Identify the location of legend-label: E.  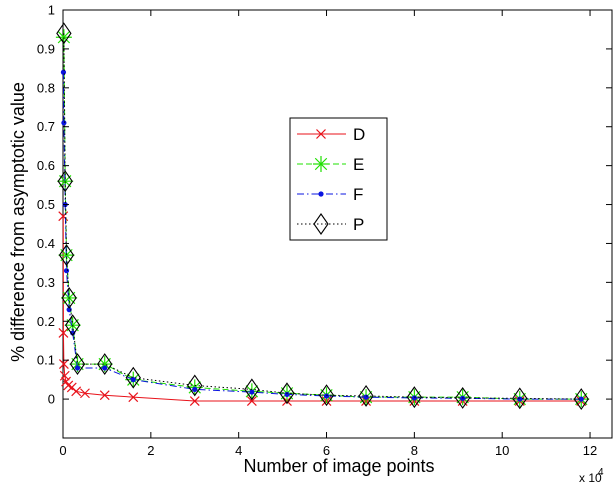
(358, 164).